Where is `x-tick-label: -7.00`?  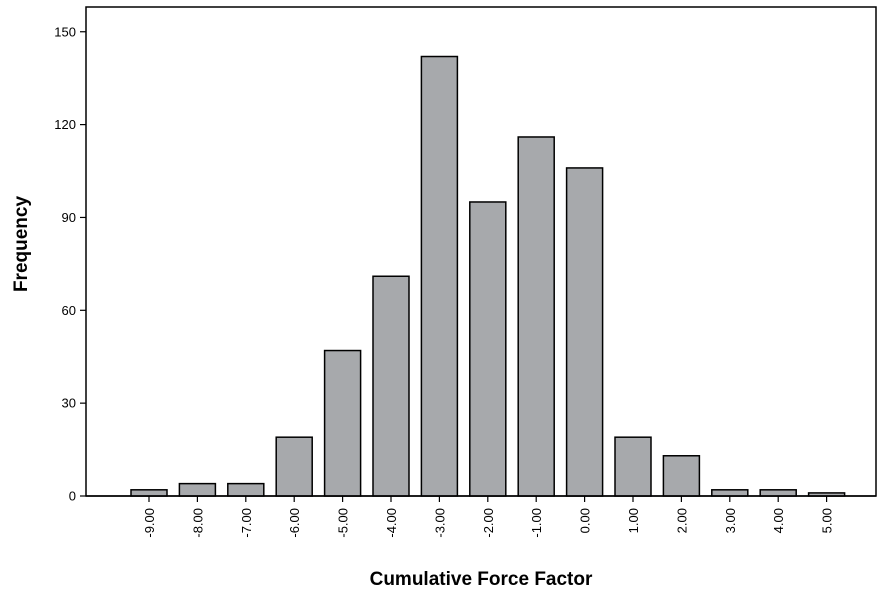 x-tick-label: -7.00 is located at coordinates (246, 523).